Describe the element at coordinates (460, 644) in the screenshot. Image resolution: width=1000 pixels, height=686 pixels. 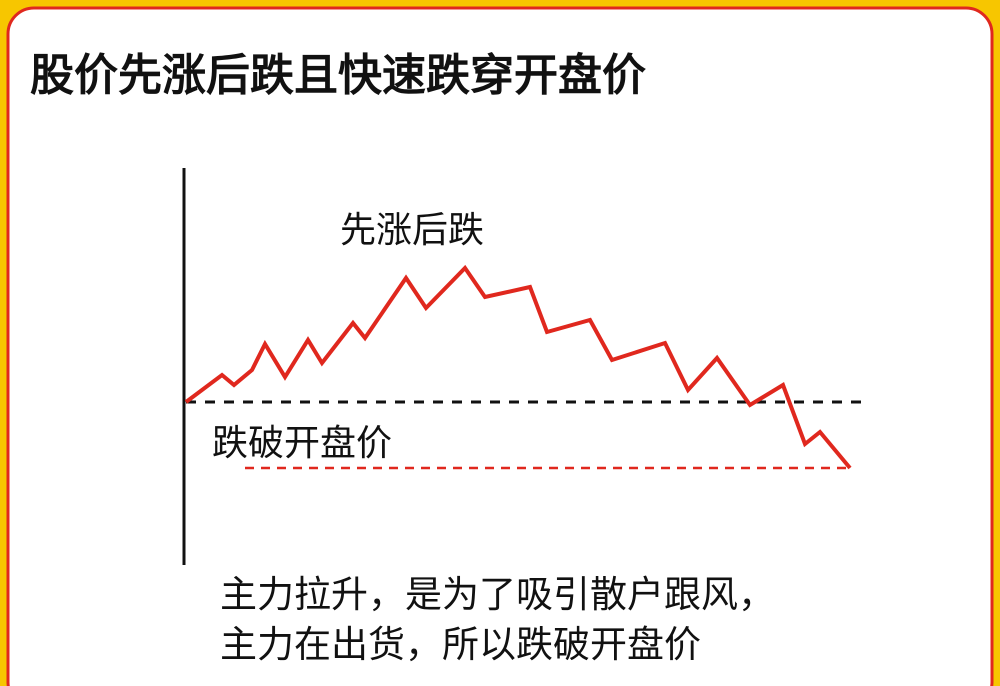
I see `caption-line: 主力在出货，所以跌破开盘价` at that location.